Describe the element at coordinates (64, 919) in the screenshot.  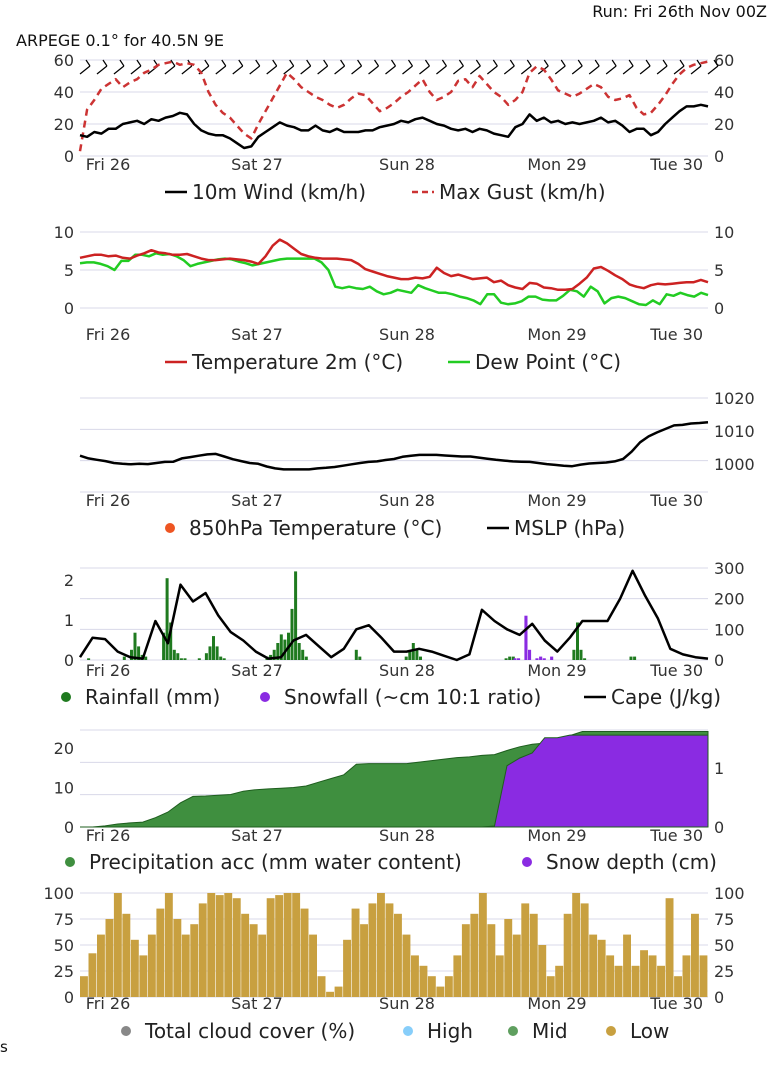
I see `y-tick-left: 75` at that location.